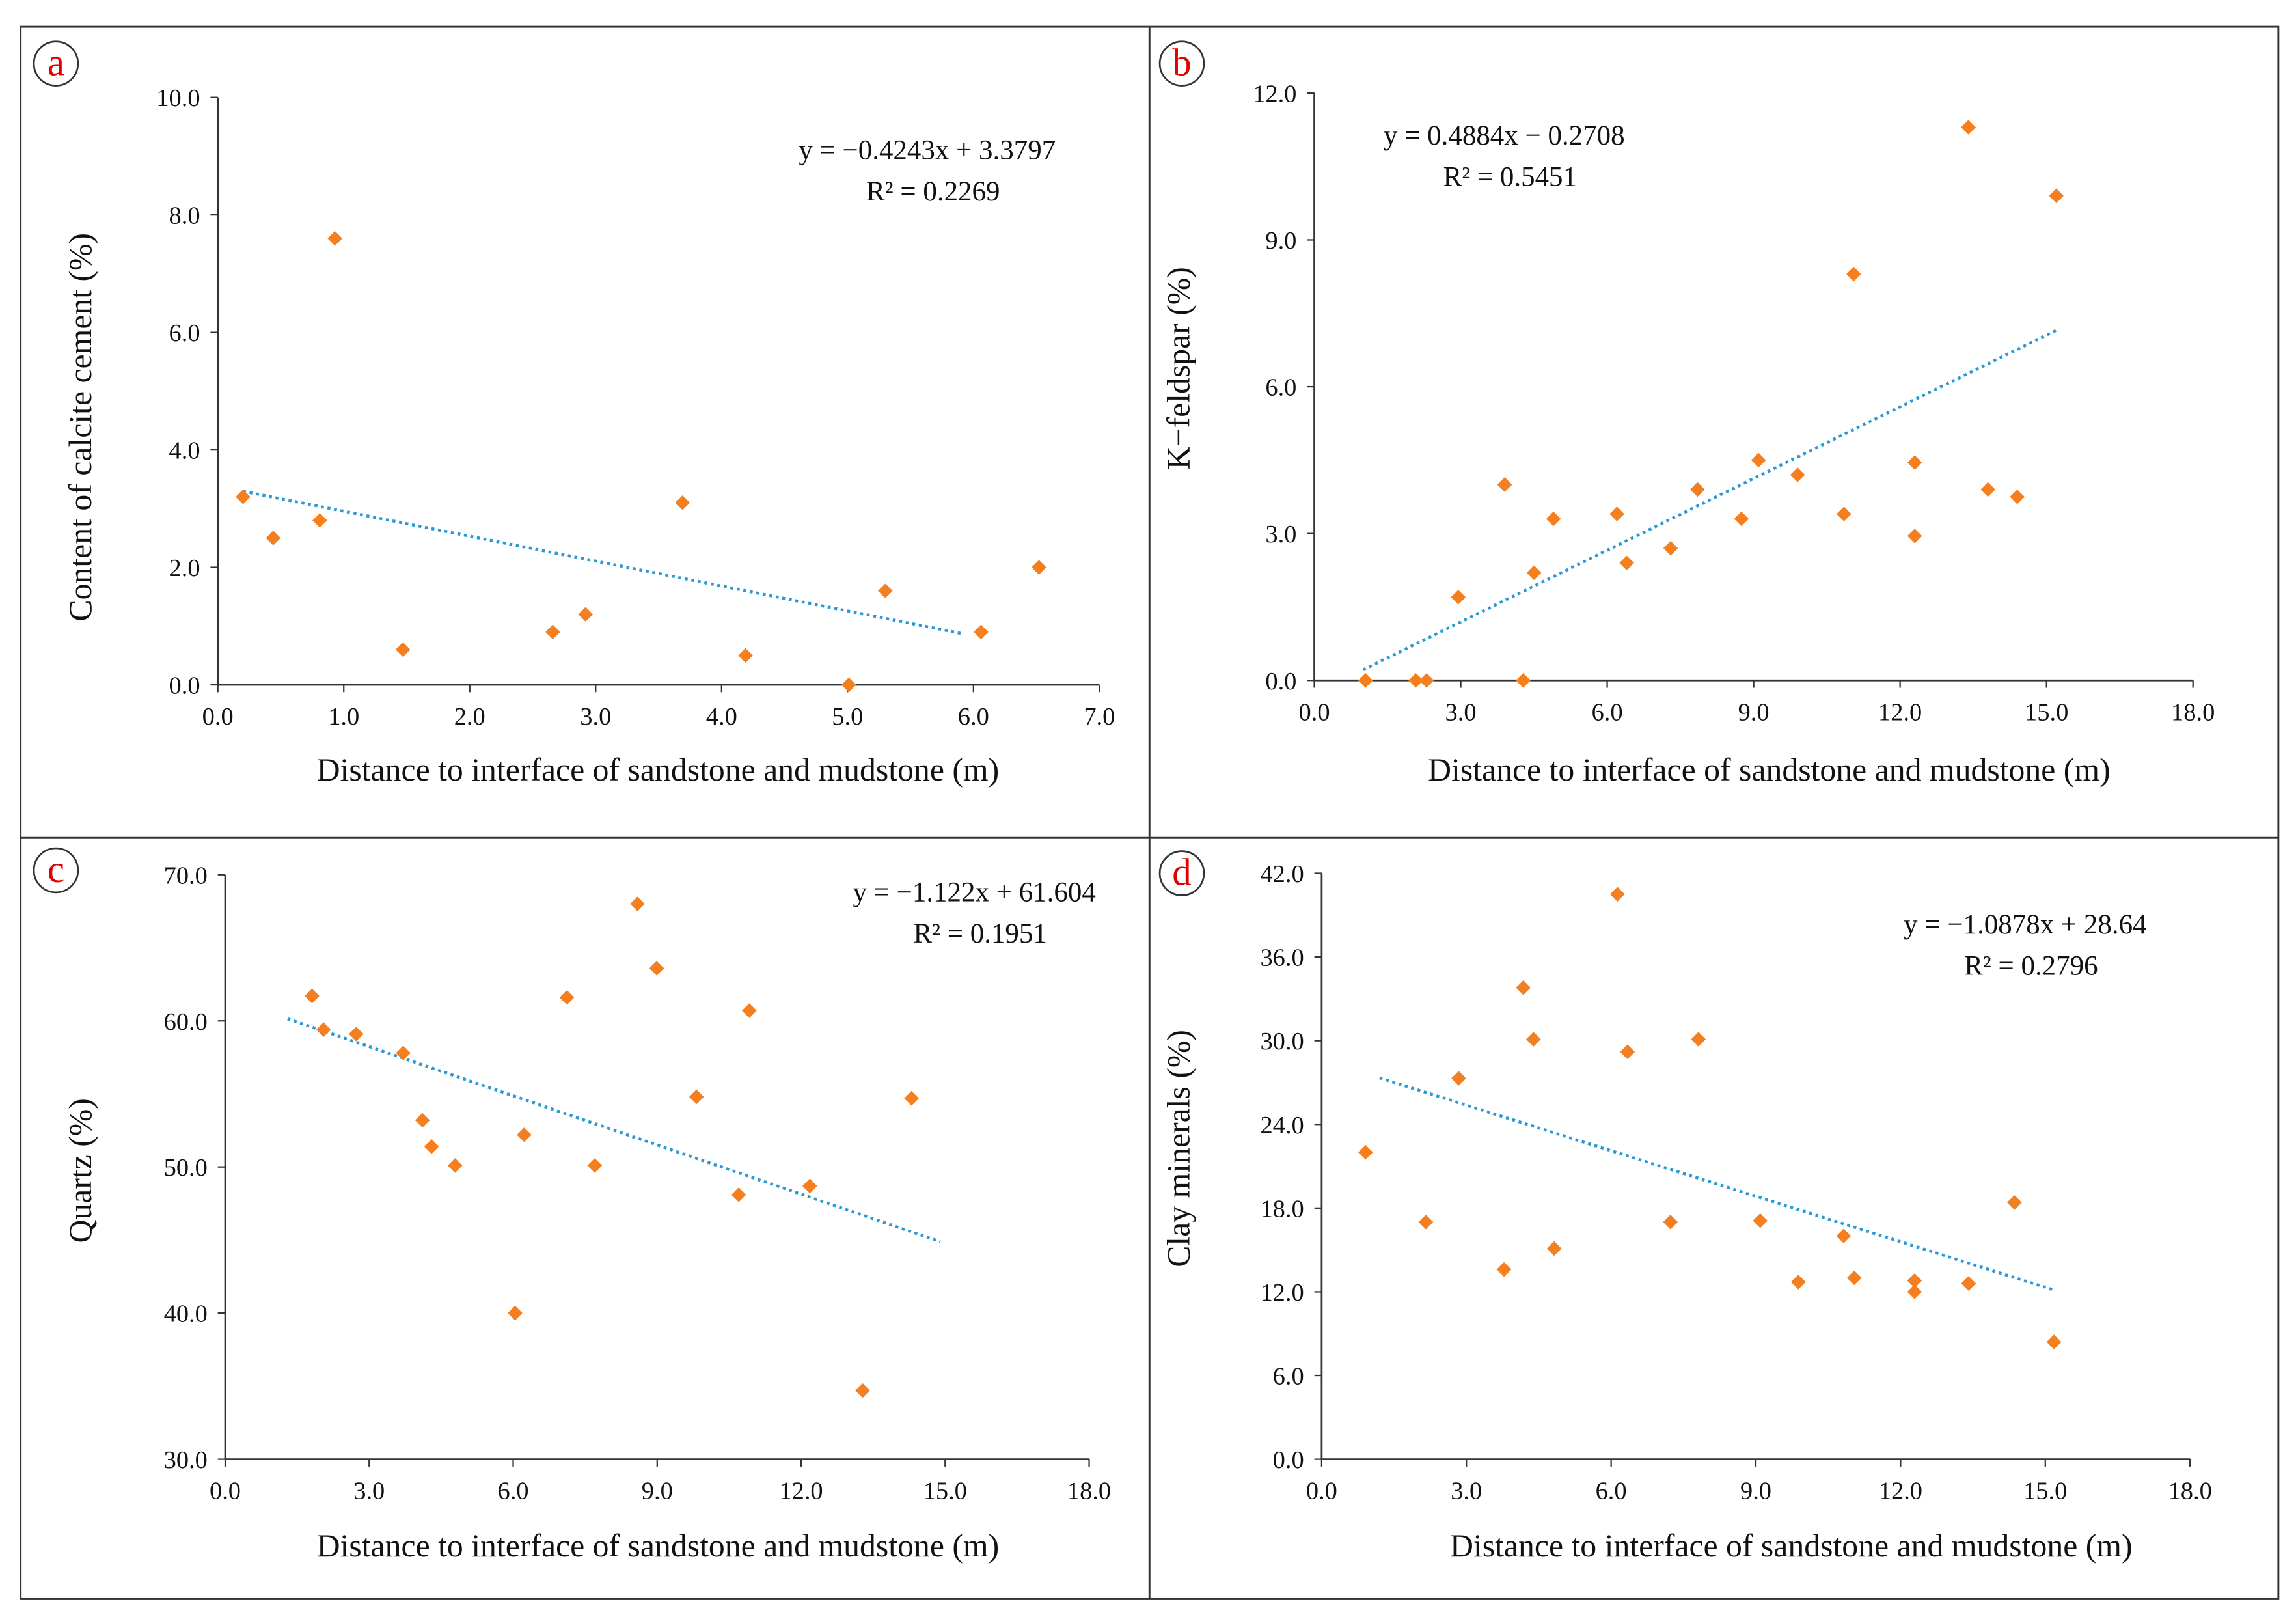 The height and width of the screenshot is (1617, 2296). I want to click on panel-label: d, so click(1181, 872).